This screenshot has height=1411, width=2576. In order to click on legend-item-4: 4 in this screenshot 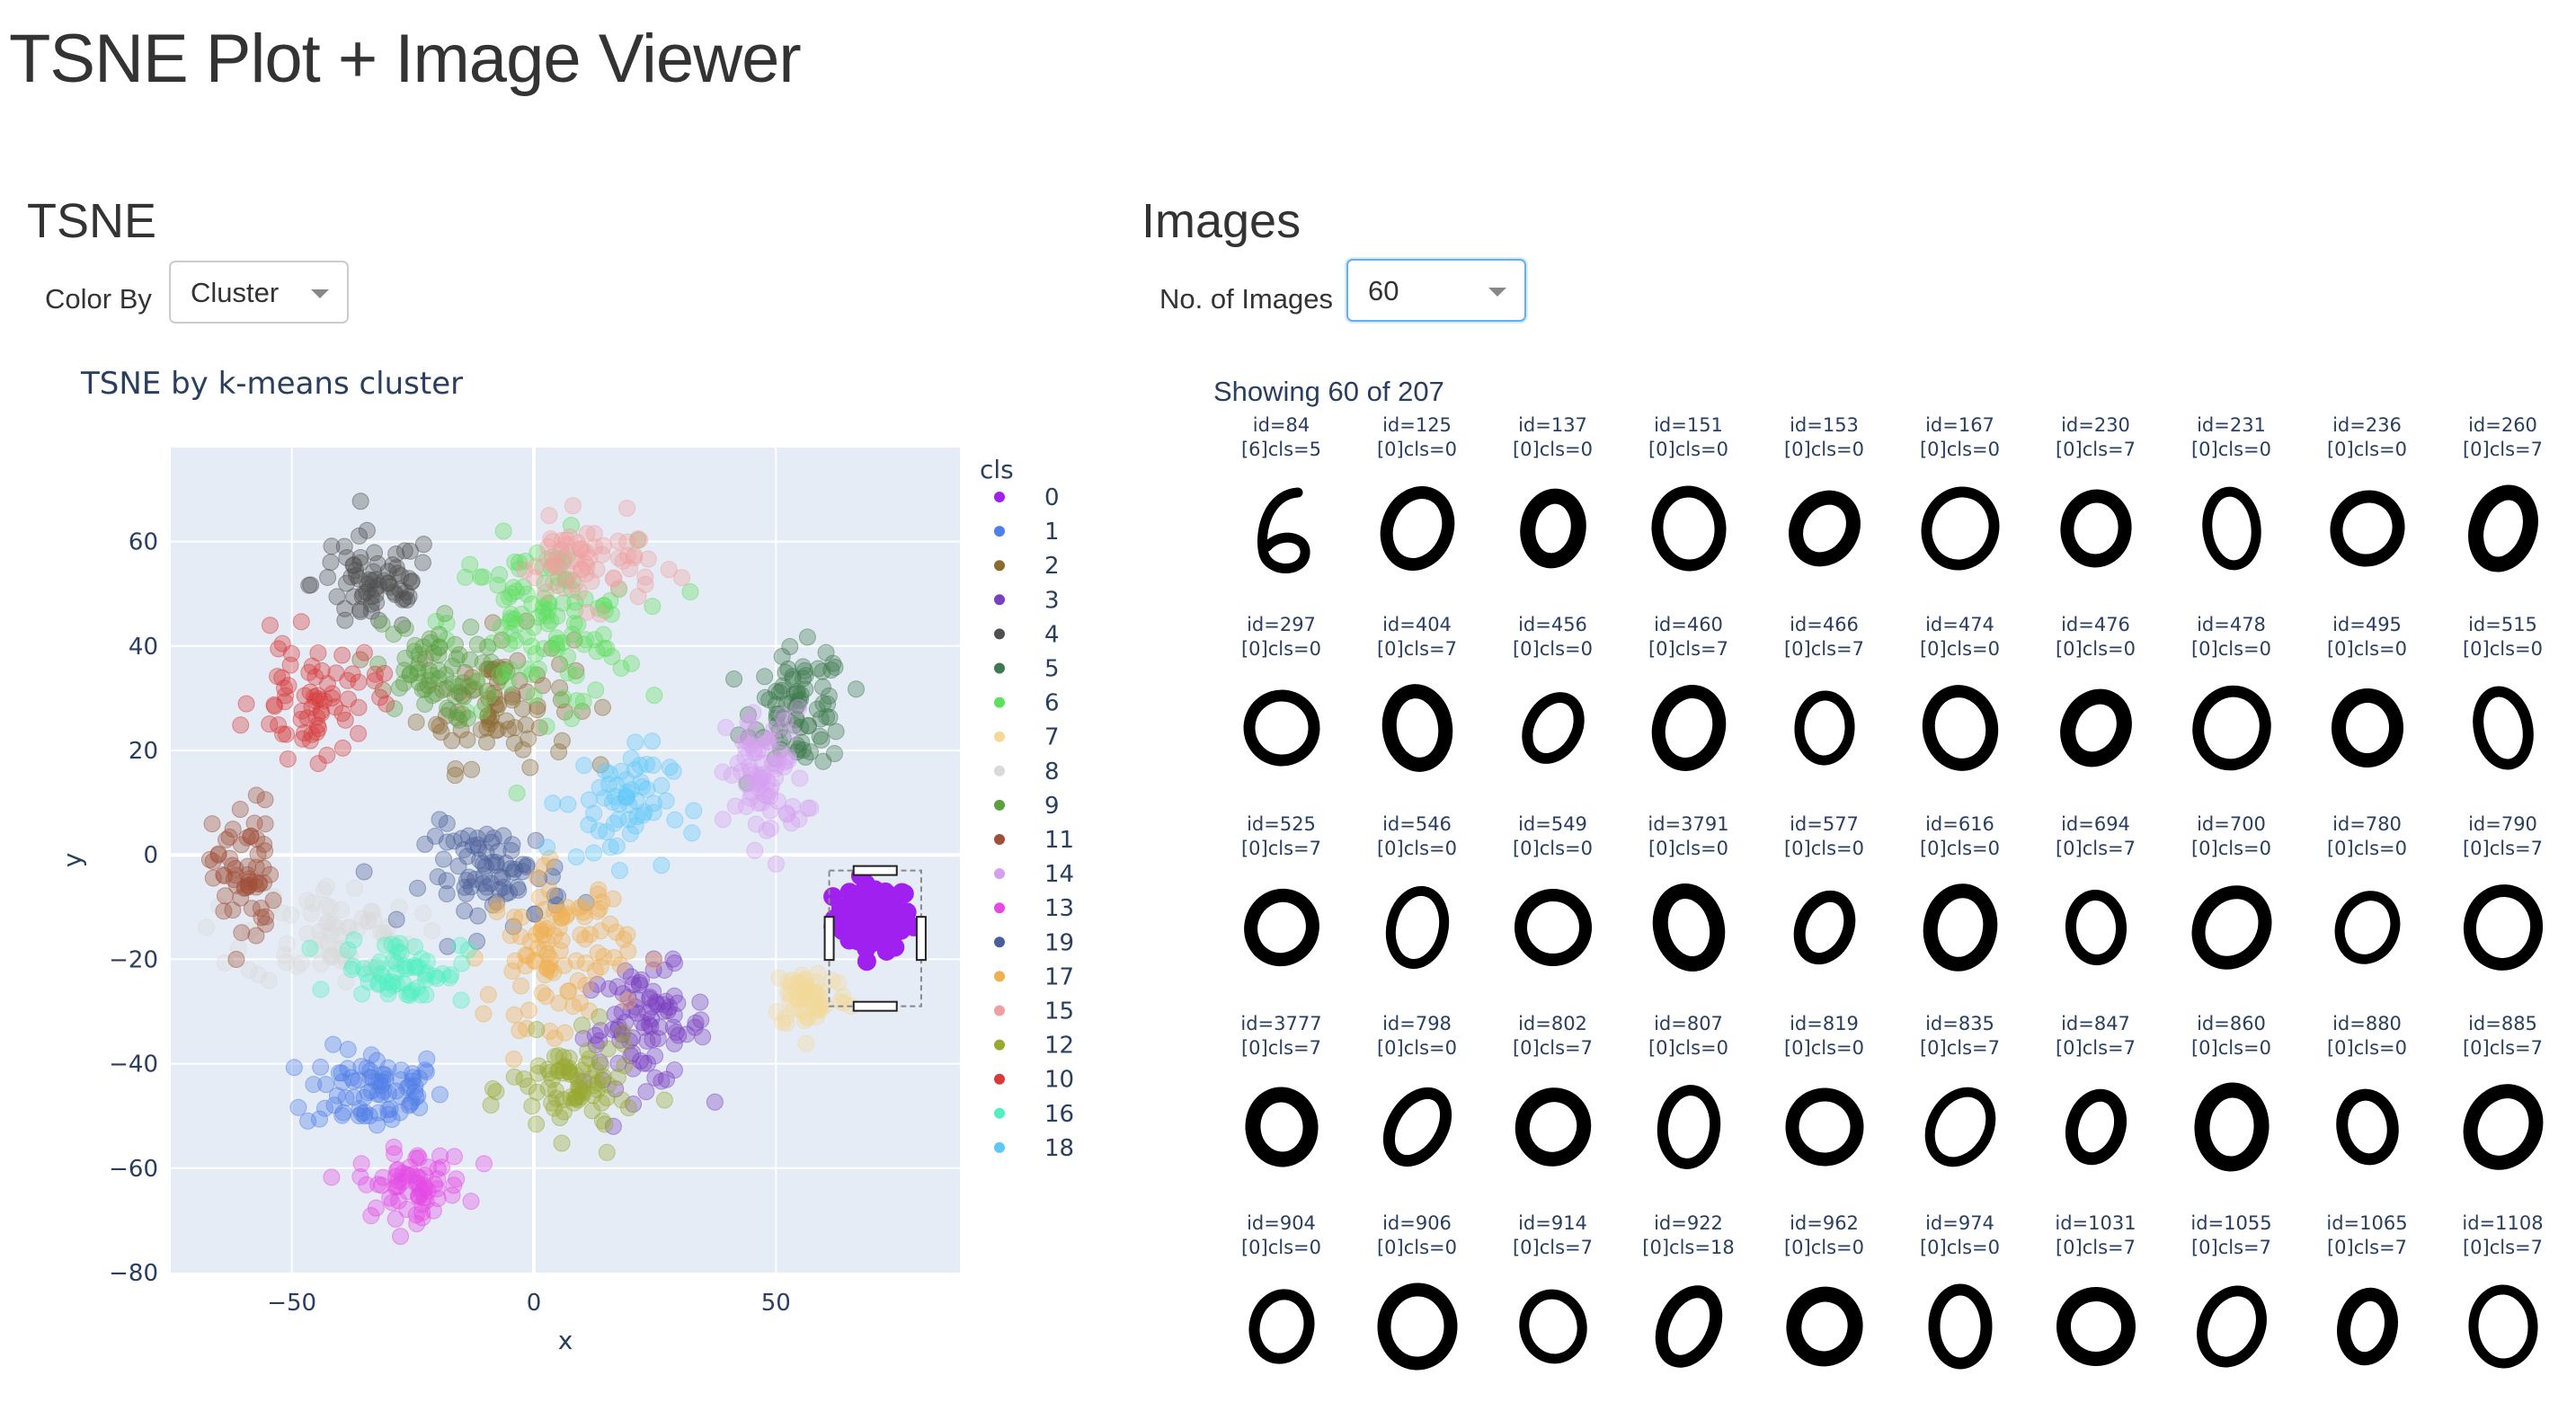, I will do `click(1027, 634)`.